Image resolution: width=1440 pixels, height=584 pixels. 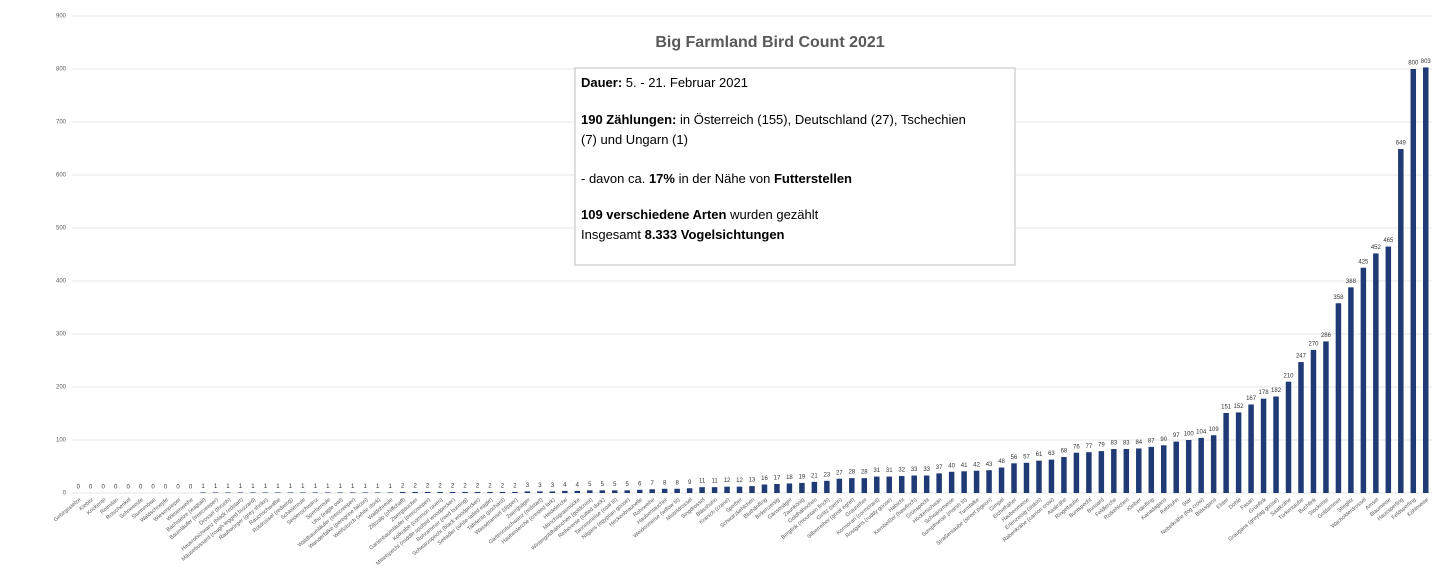 What do you see at coordinates (764, 479) in the screenshot?
I see `value-label: 16` at bounding box center [764, 479].